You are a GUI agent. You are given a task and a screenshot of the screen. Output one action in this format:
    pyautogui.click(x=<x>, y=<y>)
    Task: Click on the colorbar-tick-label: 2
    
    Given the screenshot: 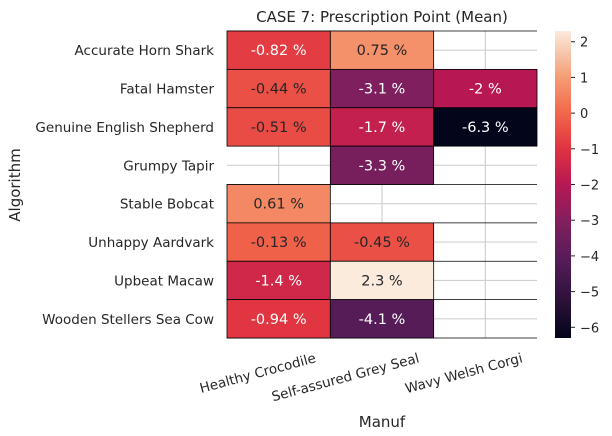 What is the action you would take?
    pyautogui.click(x=584, y=43)
    